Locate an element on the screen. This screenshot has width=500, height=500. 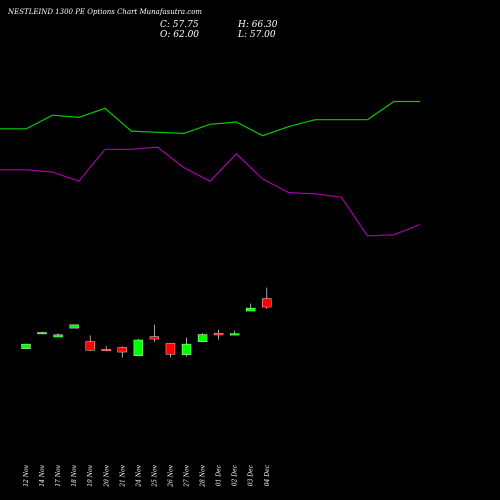
x-tick-label: 04 Dec is located at coordinates (267, 475).